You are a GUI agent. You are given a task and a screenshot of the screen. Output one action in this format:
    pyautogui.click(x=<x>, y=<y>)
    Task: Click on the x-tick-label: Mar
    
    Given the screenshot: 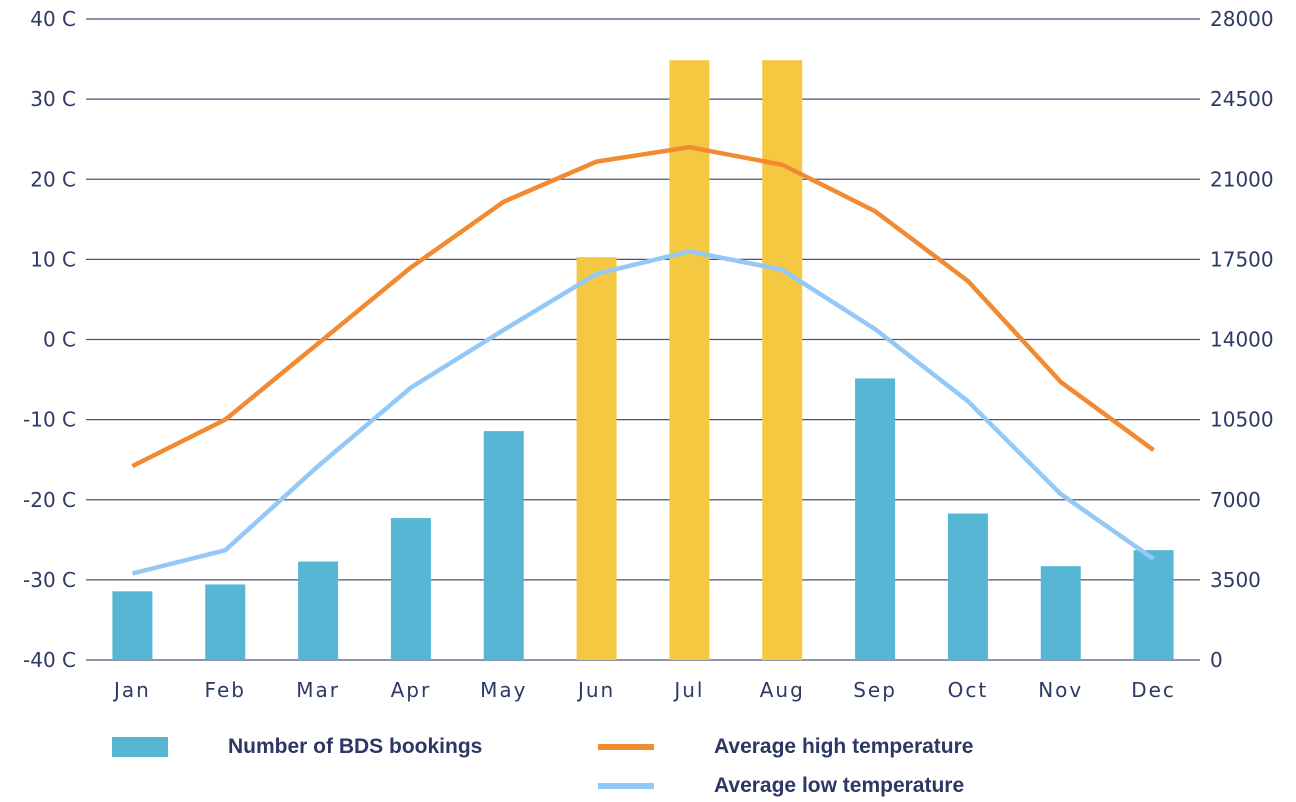 What is the action you would take?
    pyautogui.click(x=318, y=690)
    